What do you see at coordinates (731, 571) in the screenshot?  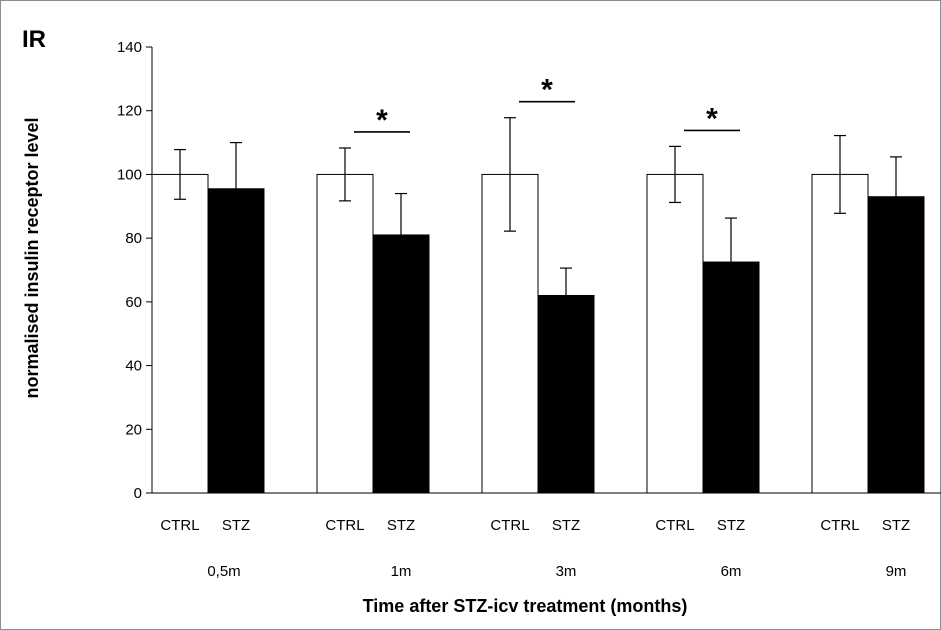 I see `group-label: 6m` at bounding box center [731, 571].